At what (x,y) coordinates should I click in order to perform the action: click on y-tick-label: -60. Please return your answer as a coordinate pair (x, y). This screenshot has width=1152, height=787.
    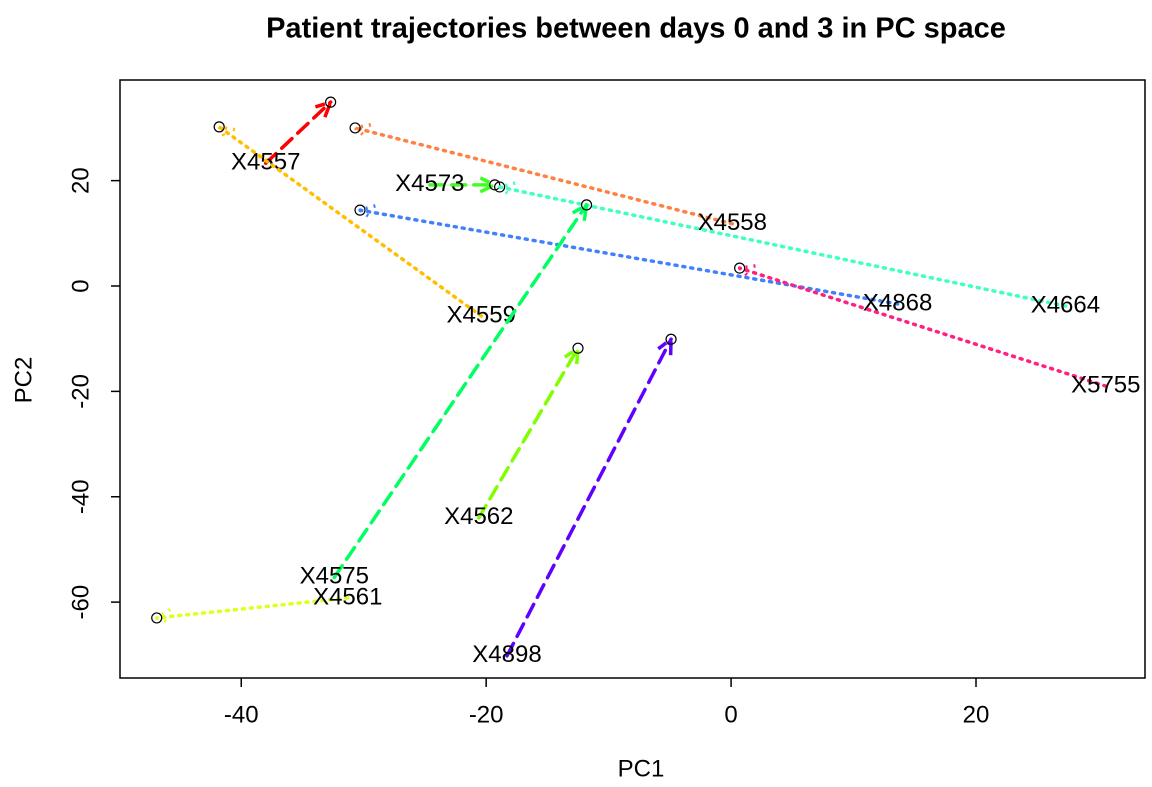
    Looking at the image, I should click on (80, 602).